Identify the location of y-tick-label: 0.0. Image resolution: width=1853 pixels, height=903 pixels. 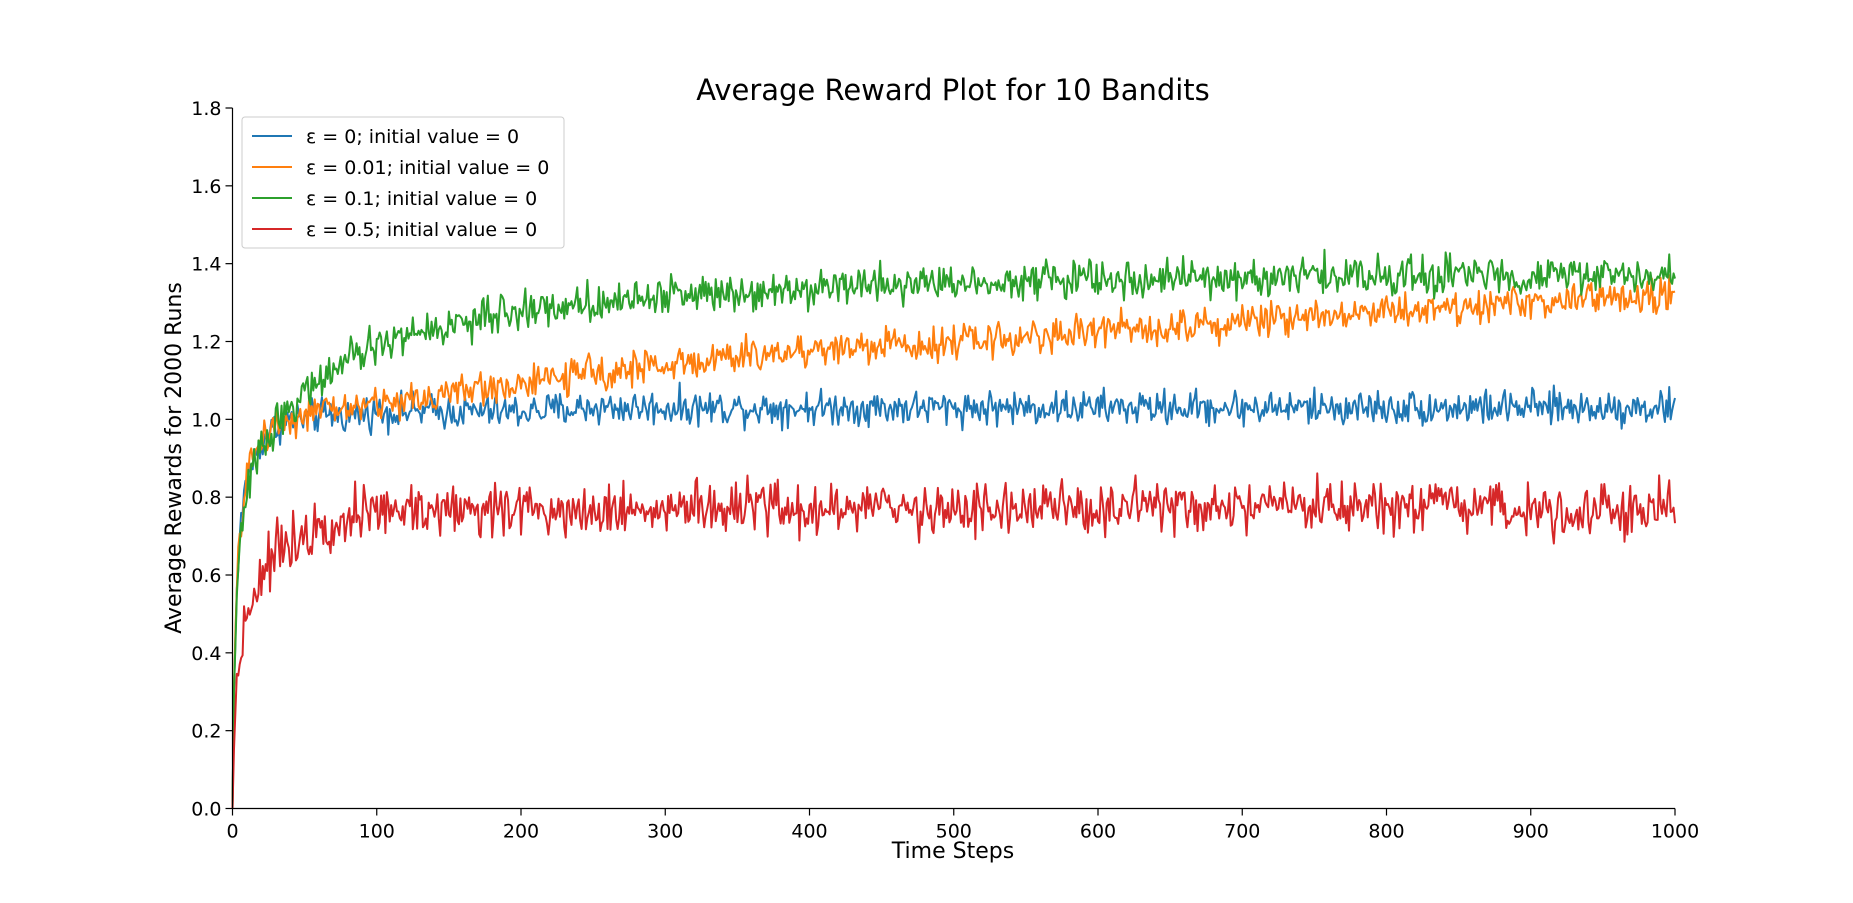
(206, 810).